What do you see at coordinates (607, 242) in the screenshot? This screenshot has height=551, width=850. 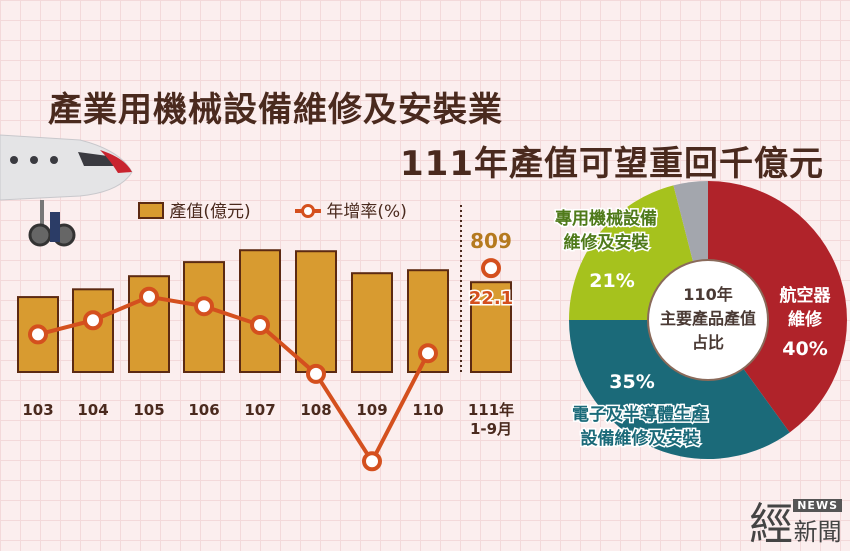 I see `pie-label-2: 維修及安裝` at bounding box center [607, 242].